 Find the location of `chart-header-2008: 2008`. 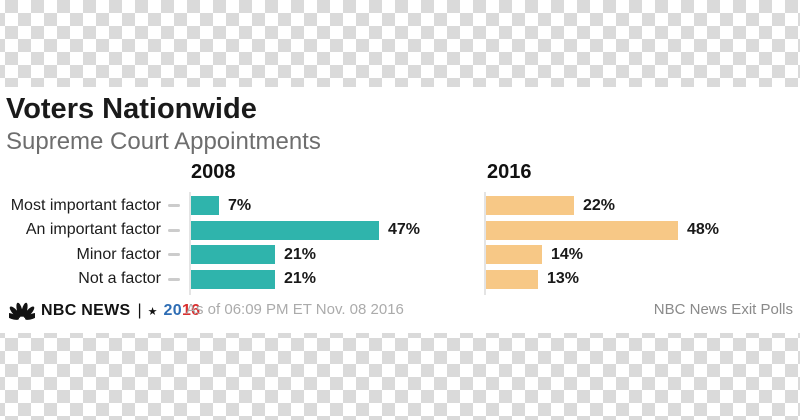

chart-header-2008: 2008 is located at coordinates (213, 172).